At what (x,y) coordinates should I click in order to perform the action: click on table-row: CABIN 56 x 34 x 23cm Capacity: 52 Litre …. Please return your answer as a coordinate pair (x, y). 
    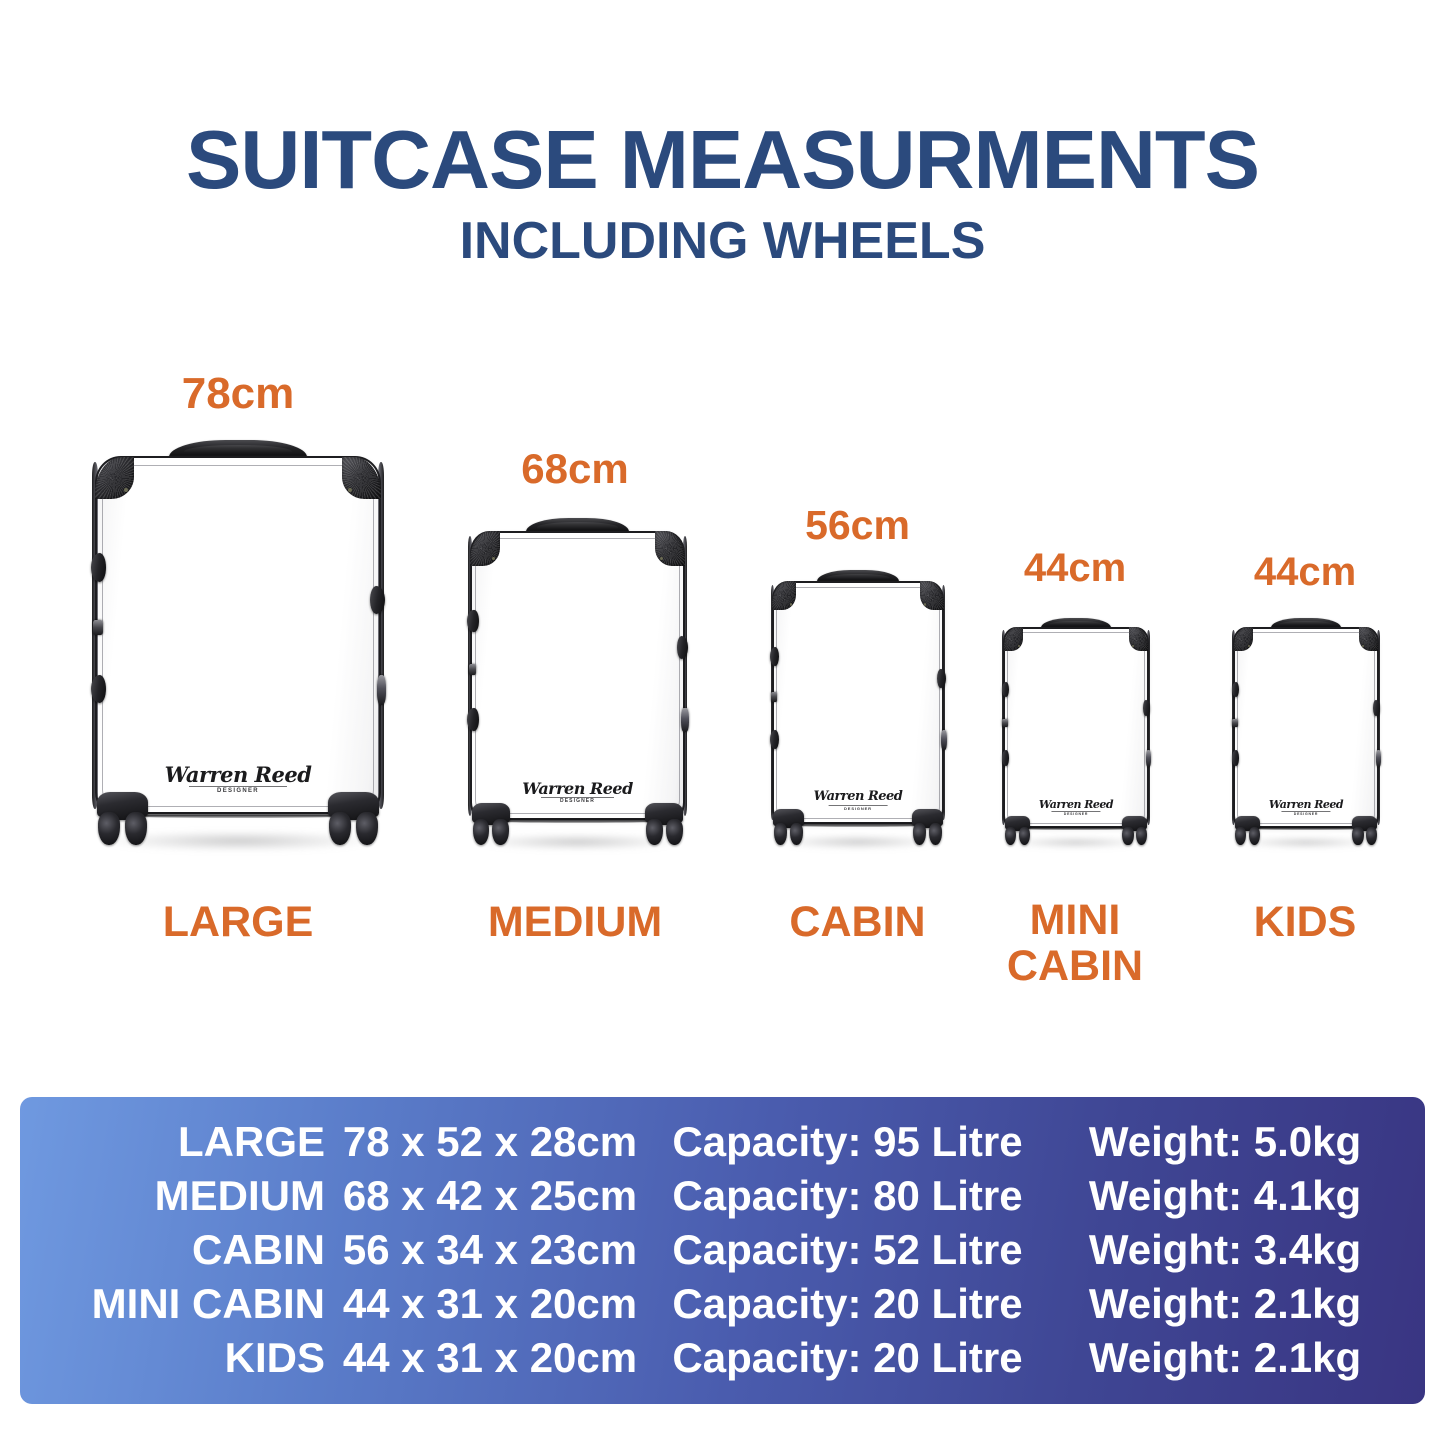
    Looking at the image, I should click on (722, 1256).